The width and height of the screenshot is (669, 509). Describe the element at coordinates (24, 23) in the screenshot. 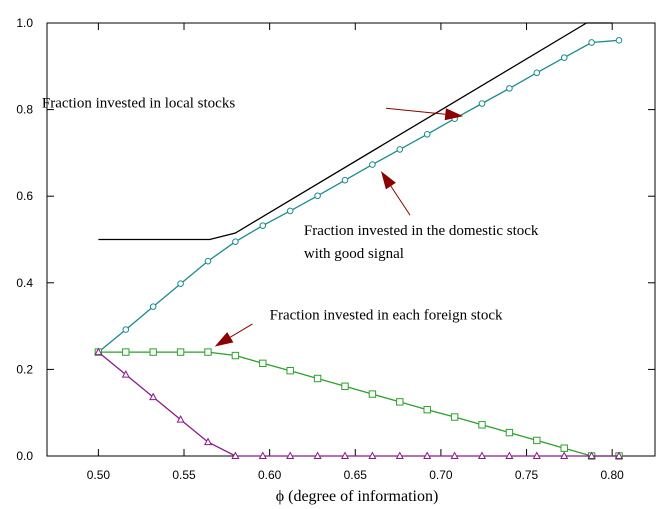

I see `y-tick-label: 1.0` at that location.